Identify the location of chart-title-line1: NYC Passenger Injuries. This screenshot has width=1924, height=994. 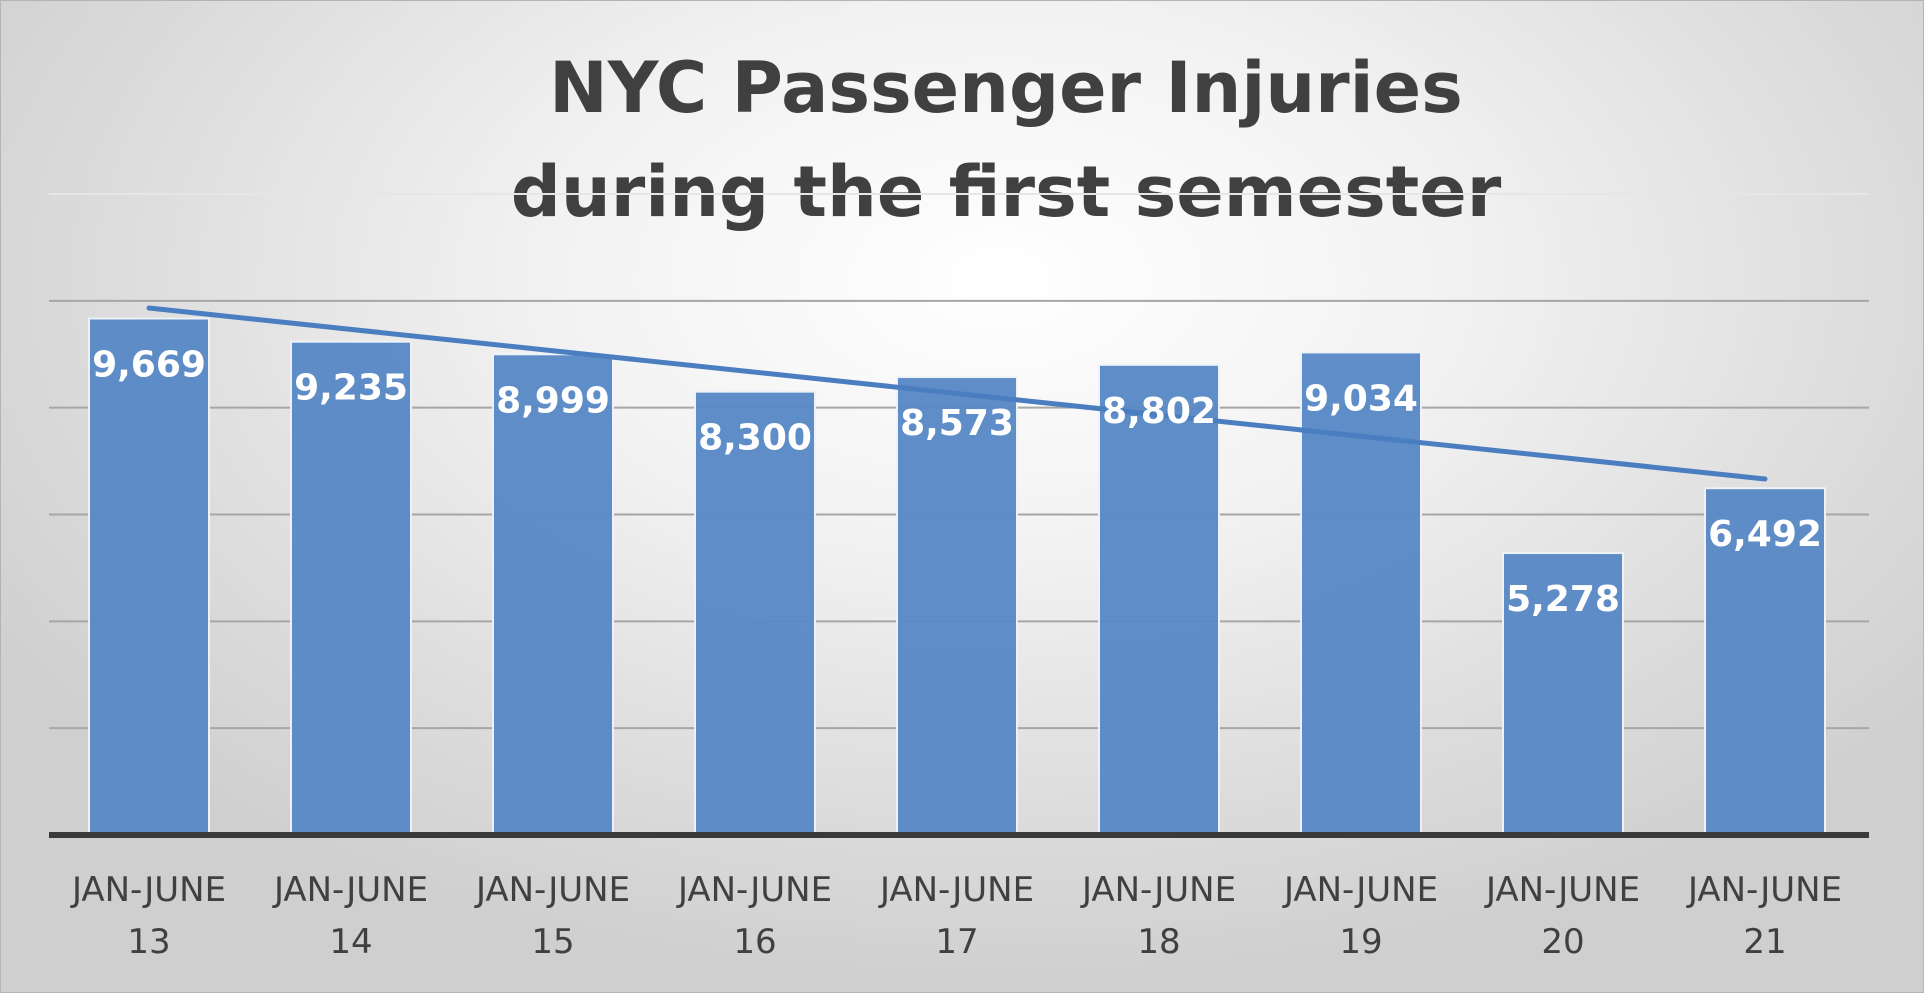
(1006, 88).